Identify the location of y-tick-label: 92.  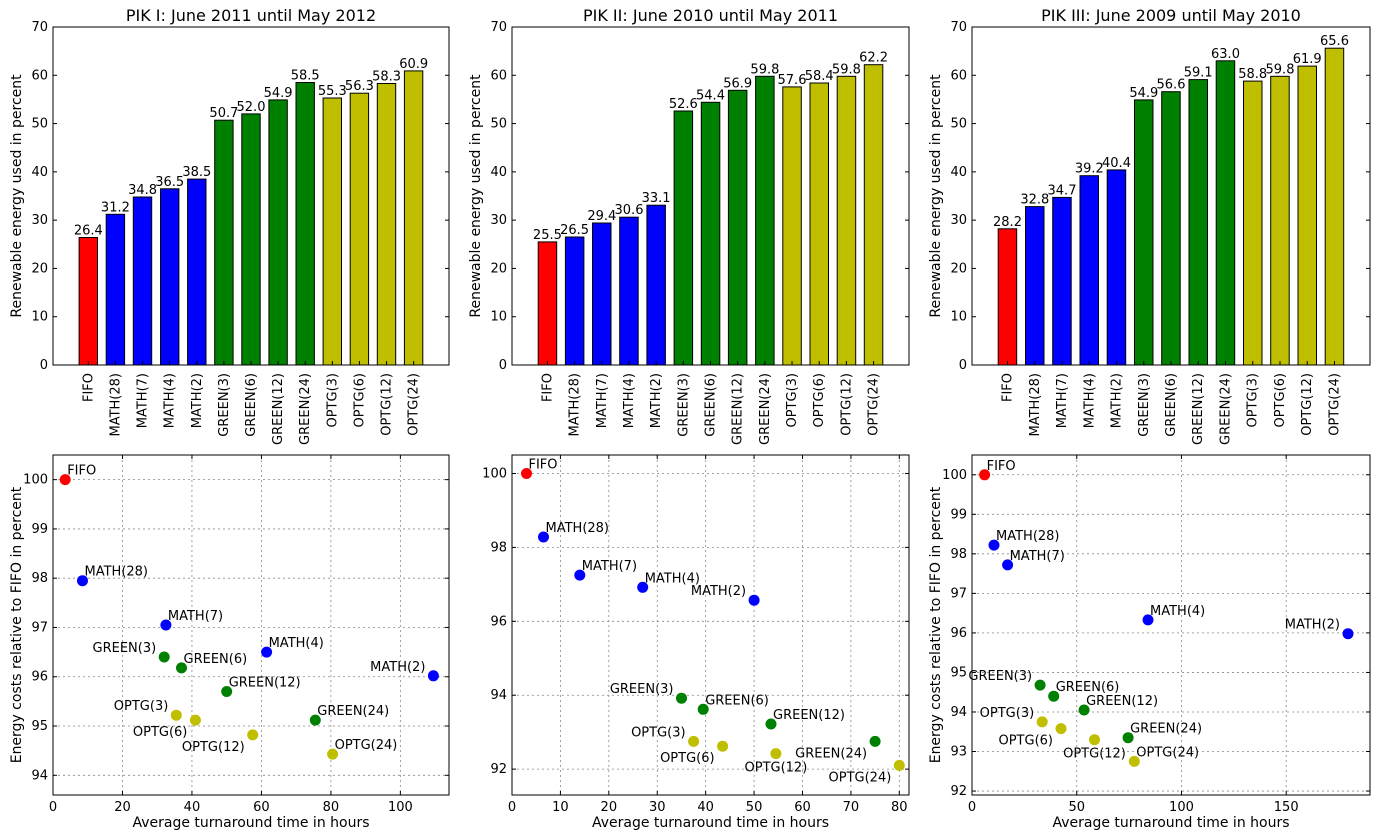
(958, 791).